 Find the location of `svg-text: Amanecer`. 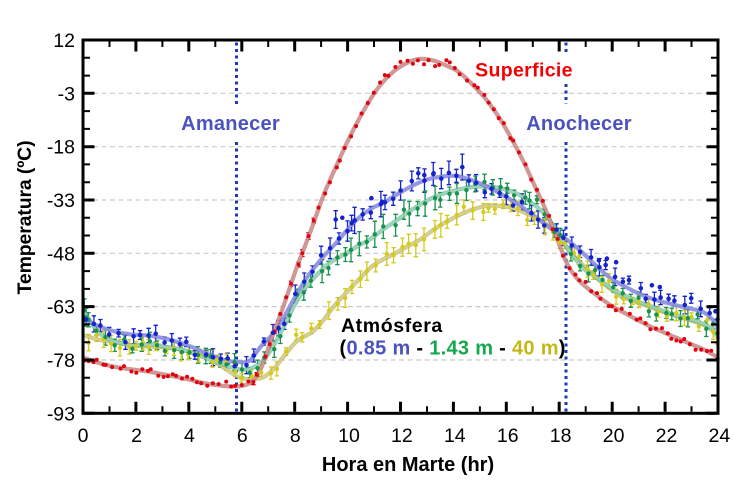

svg-text: Amanecer is located at coordinates (230, 124).